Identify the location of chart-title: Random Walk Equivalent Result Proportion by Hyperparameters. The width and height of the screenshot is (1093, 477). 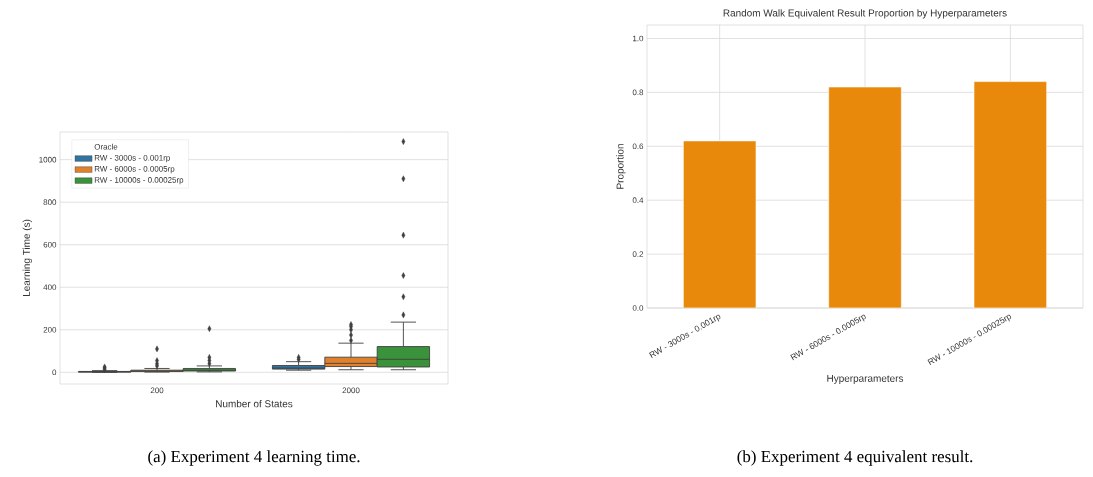
(865, 14).